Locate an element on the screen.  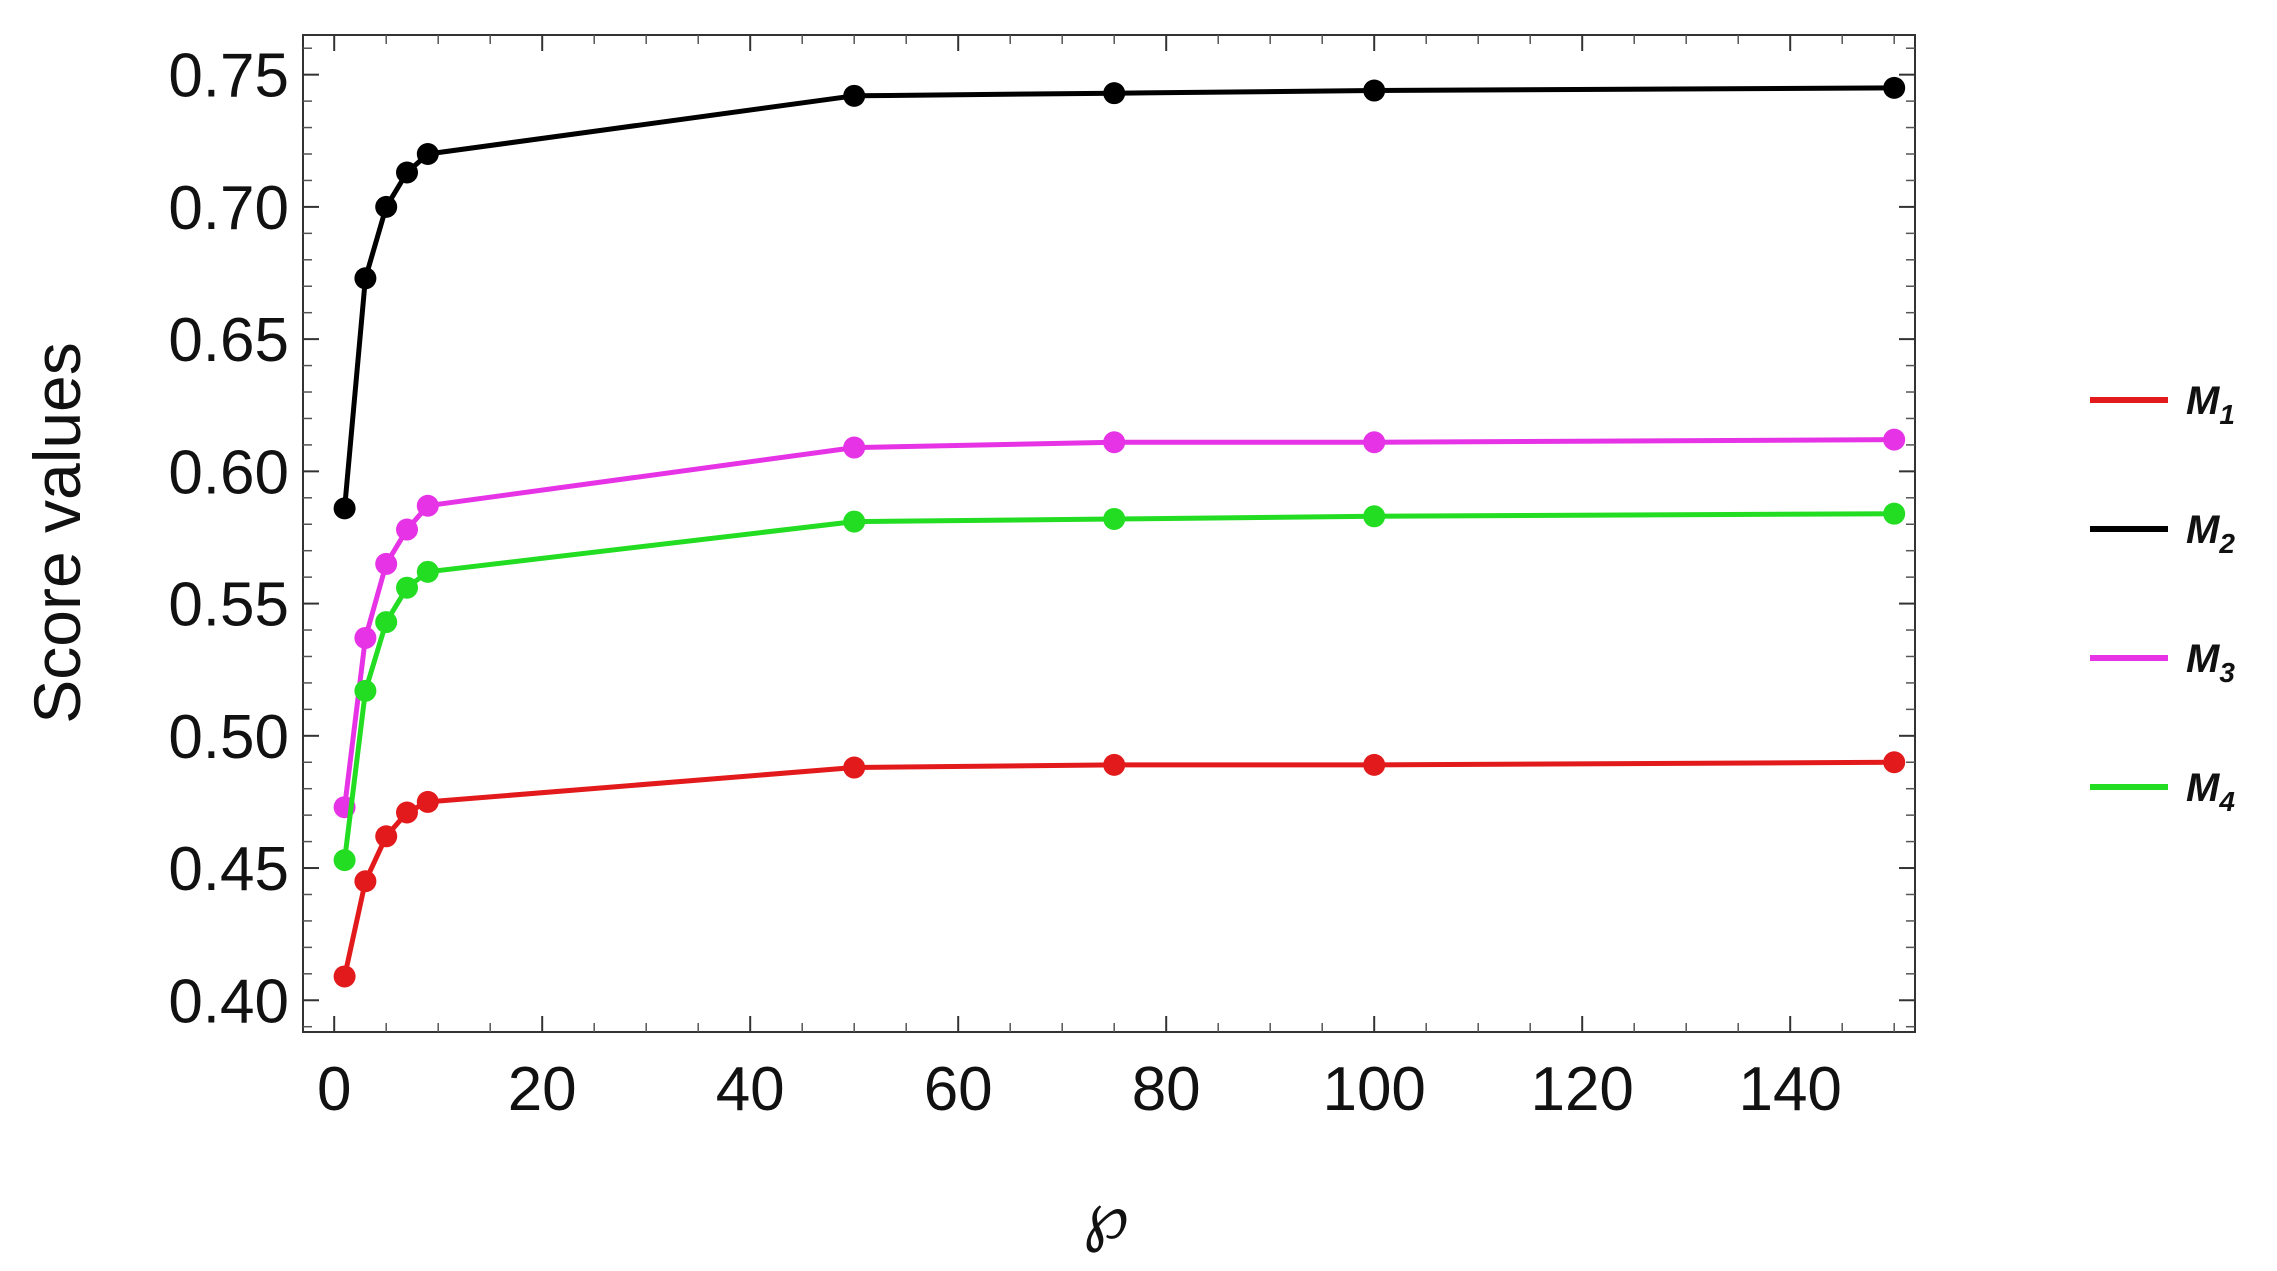
series-line-m1 is located at coordinates (1118, 868).